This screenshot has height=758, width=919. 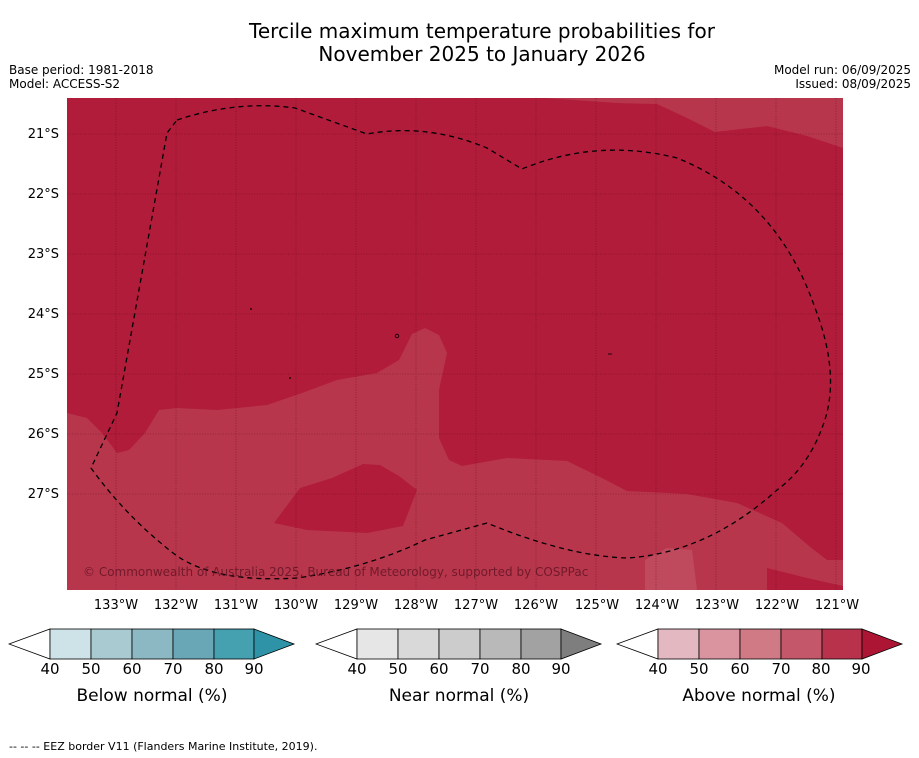 I want to click on lat-label: 26°S, so click(x=43, y=434).